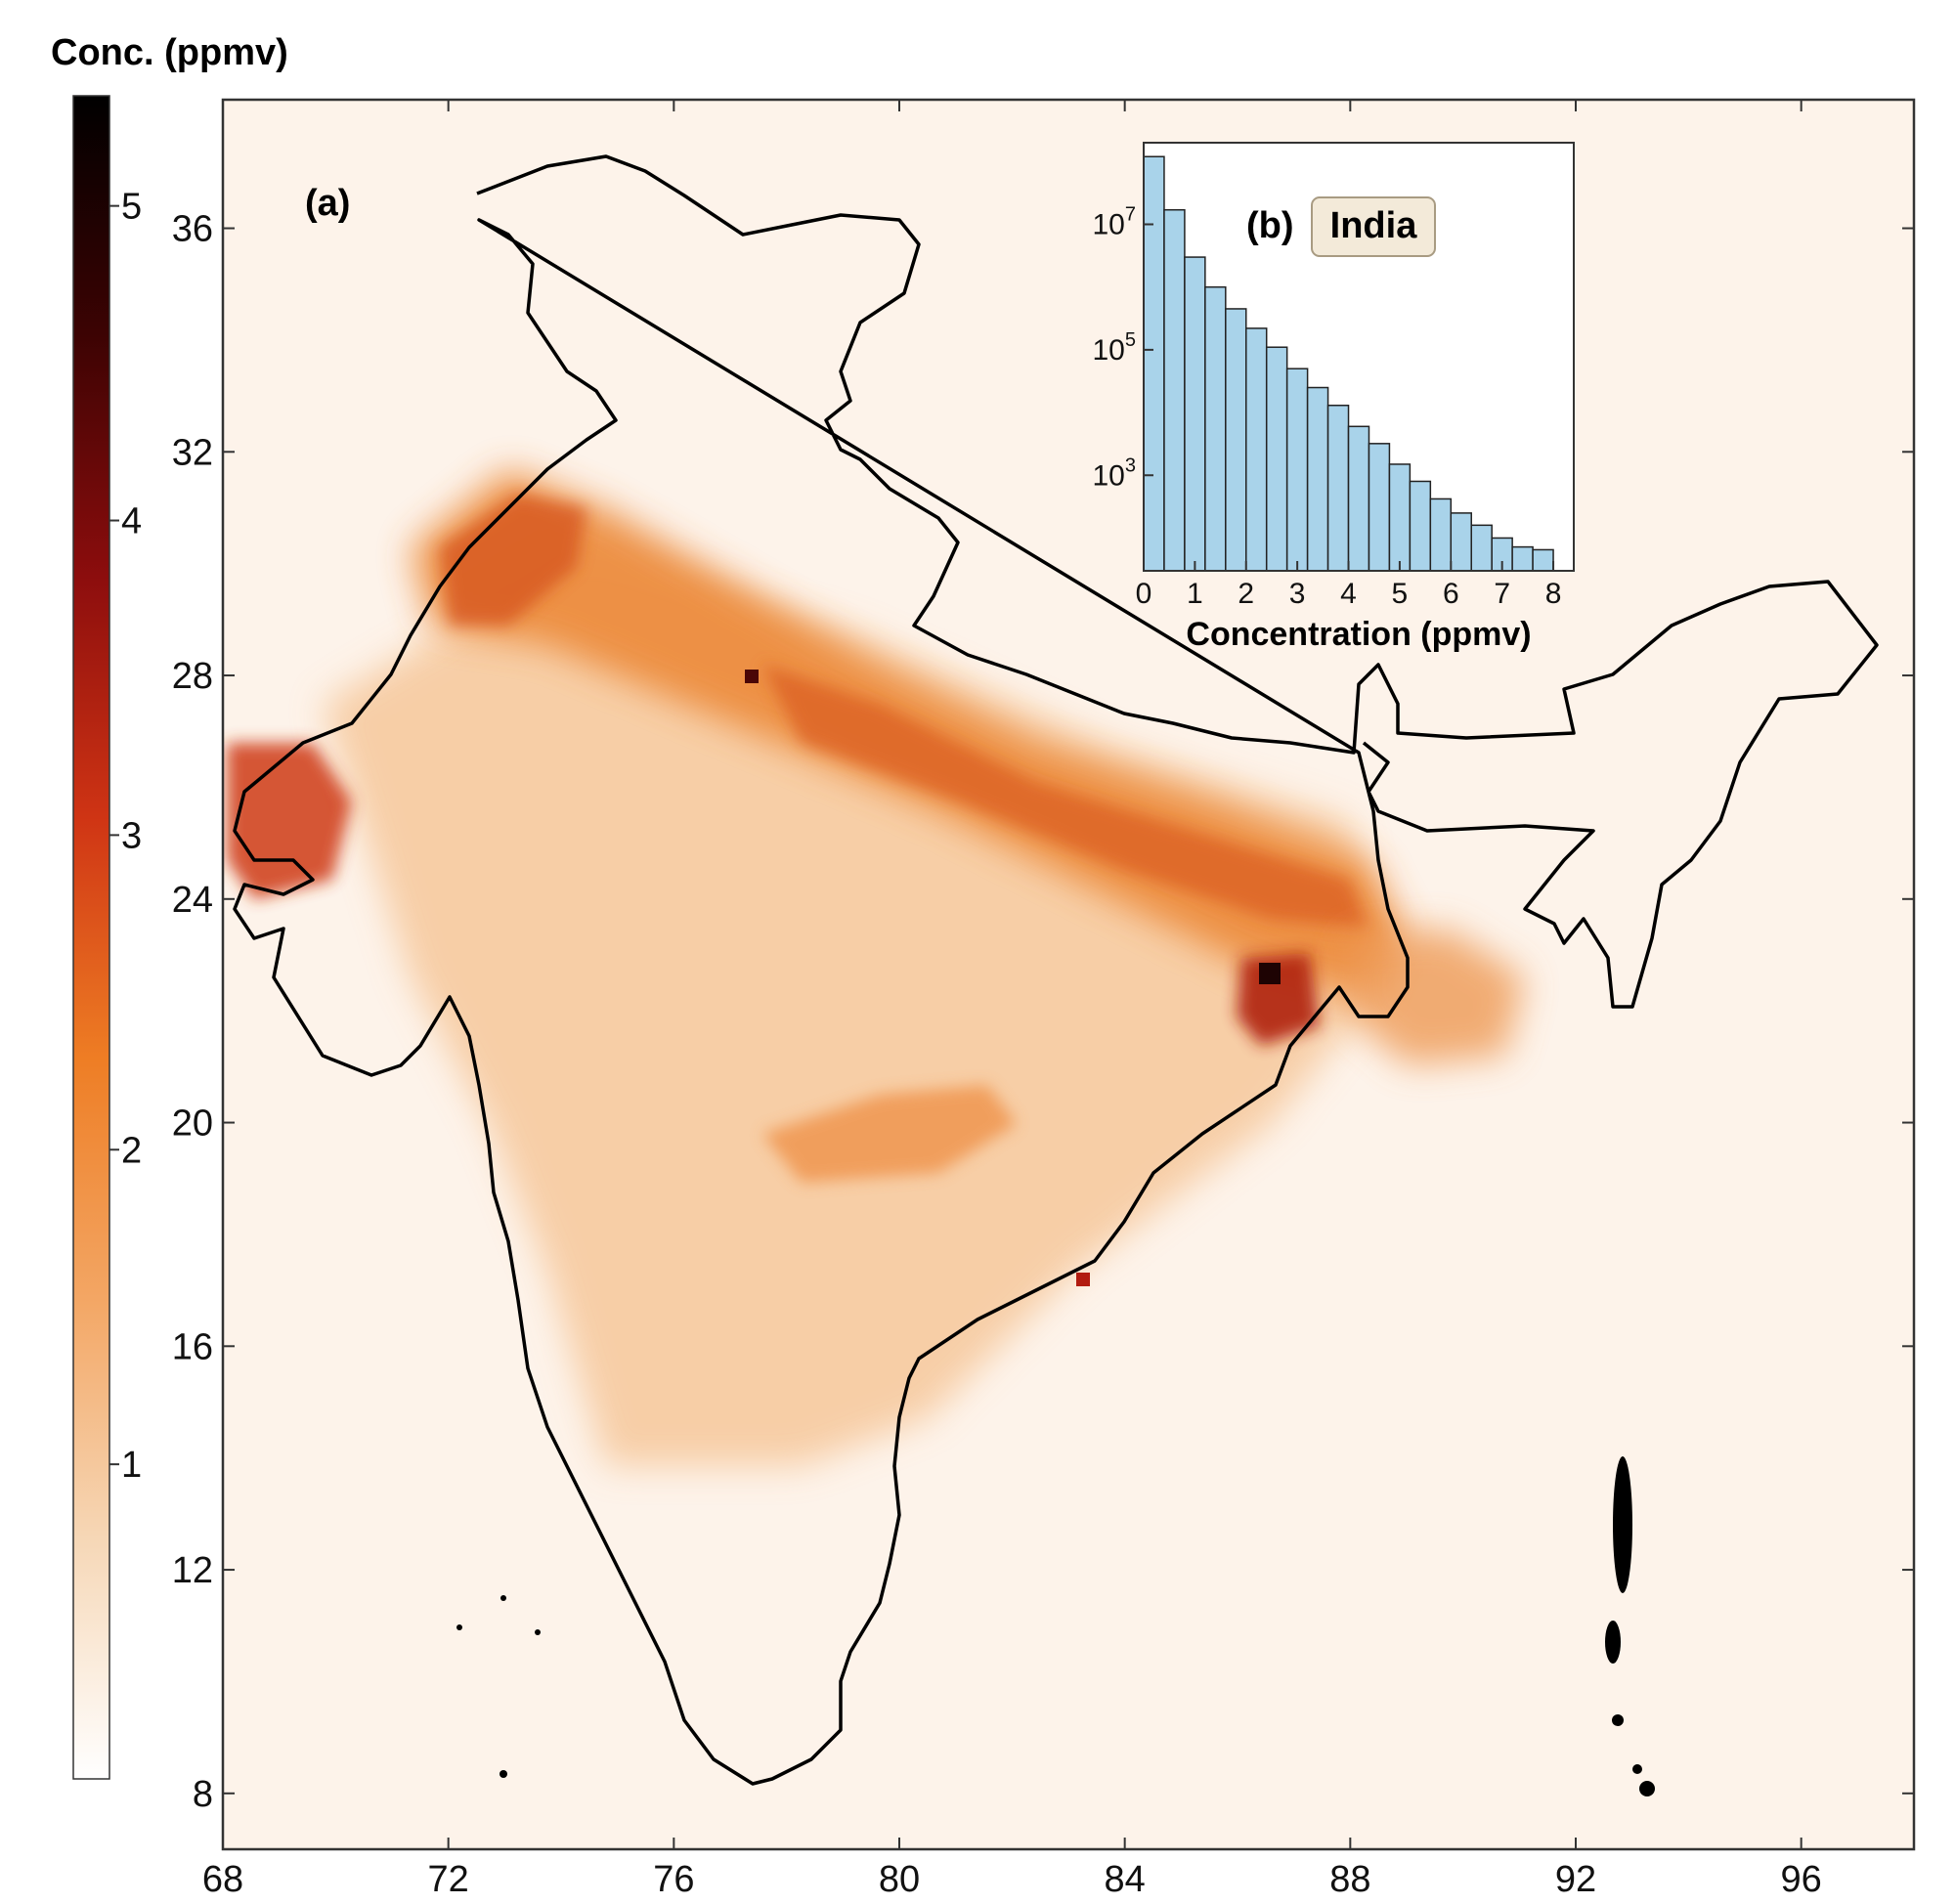  Describe the element at coordinates (192, 1124) in the screenshot. I see `y-tick-label: 20` at that location.